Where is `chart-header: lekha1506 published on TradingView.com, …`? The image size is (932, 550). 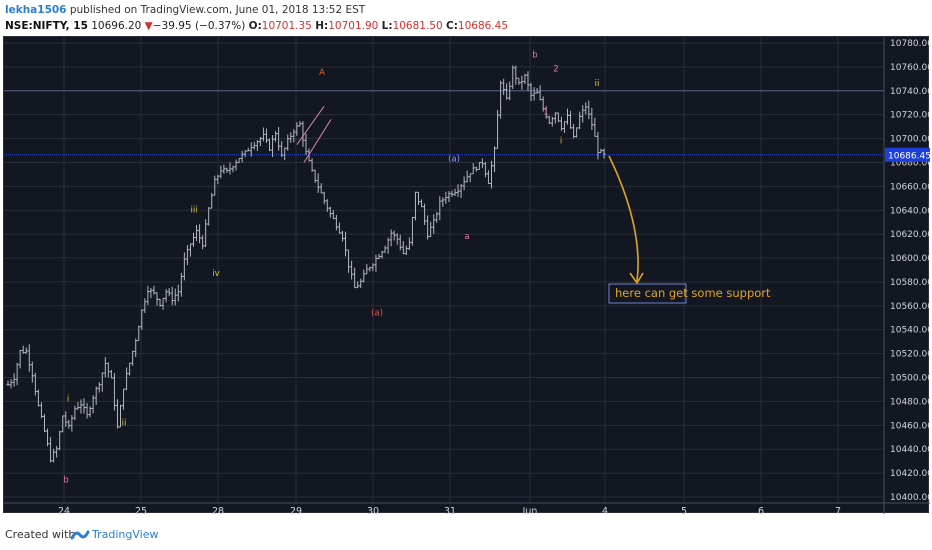
chart-header: lekha1506 published on TradingView.com, … is located at coordinates (466, 18).